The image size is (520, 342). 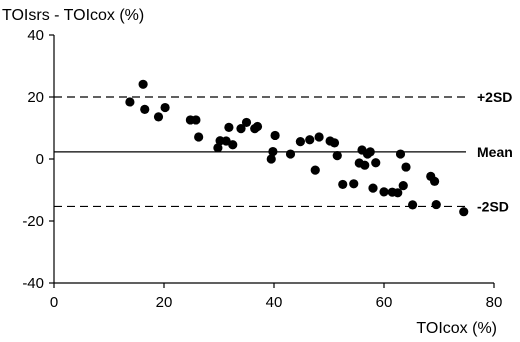 I want to click on x-tick-label: 60, so click(x=384, y=302).